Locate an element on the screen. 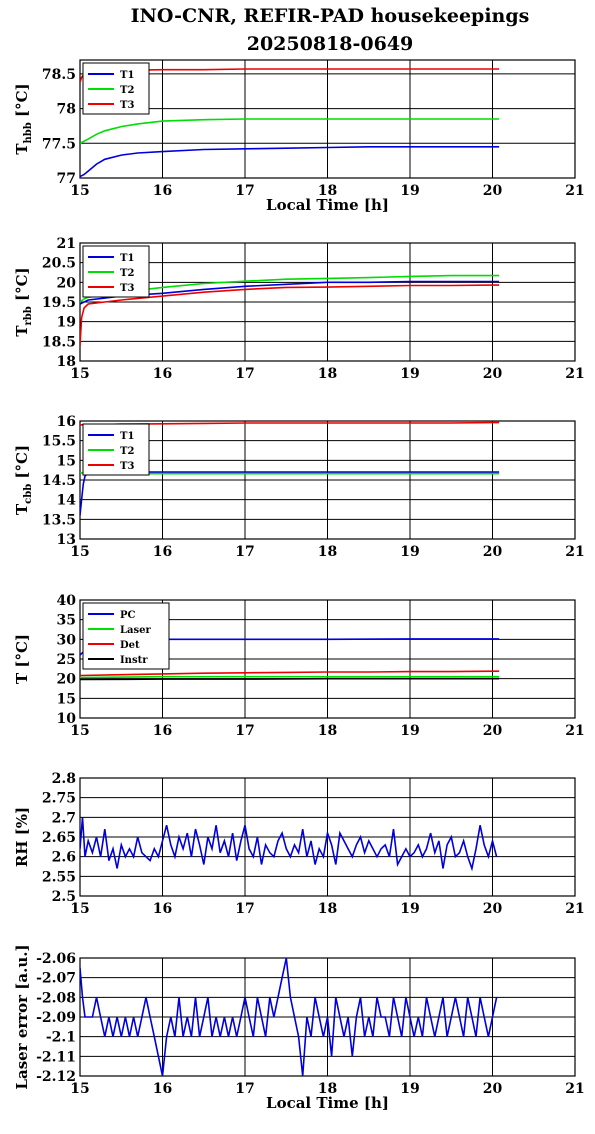 The width and height of the screenshot is (595, 1134). ytick-label: 35 is located at coordinates (66, 621).